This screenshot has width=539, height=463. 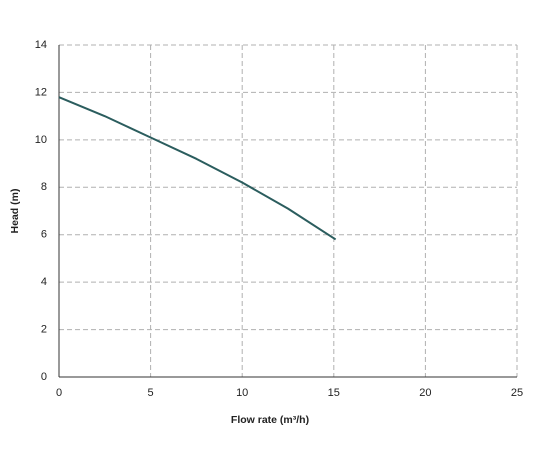 What do you see at coordinates (44, 377) in the screenshot?
I see `y-tick-label: 0` at bounding box center [44, 377].